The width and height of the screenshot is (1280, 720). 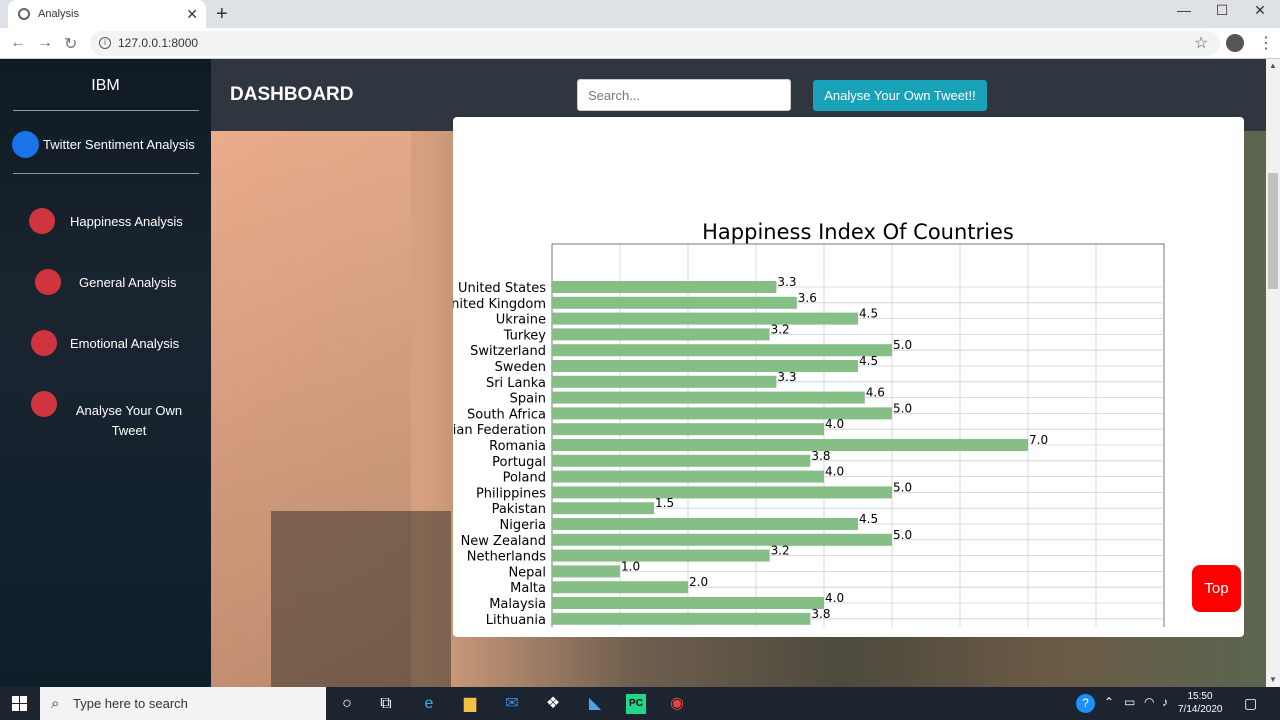 I want to click on windows-start-icon, so click(x=19, y=703).